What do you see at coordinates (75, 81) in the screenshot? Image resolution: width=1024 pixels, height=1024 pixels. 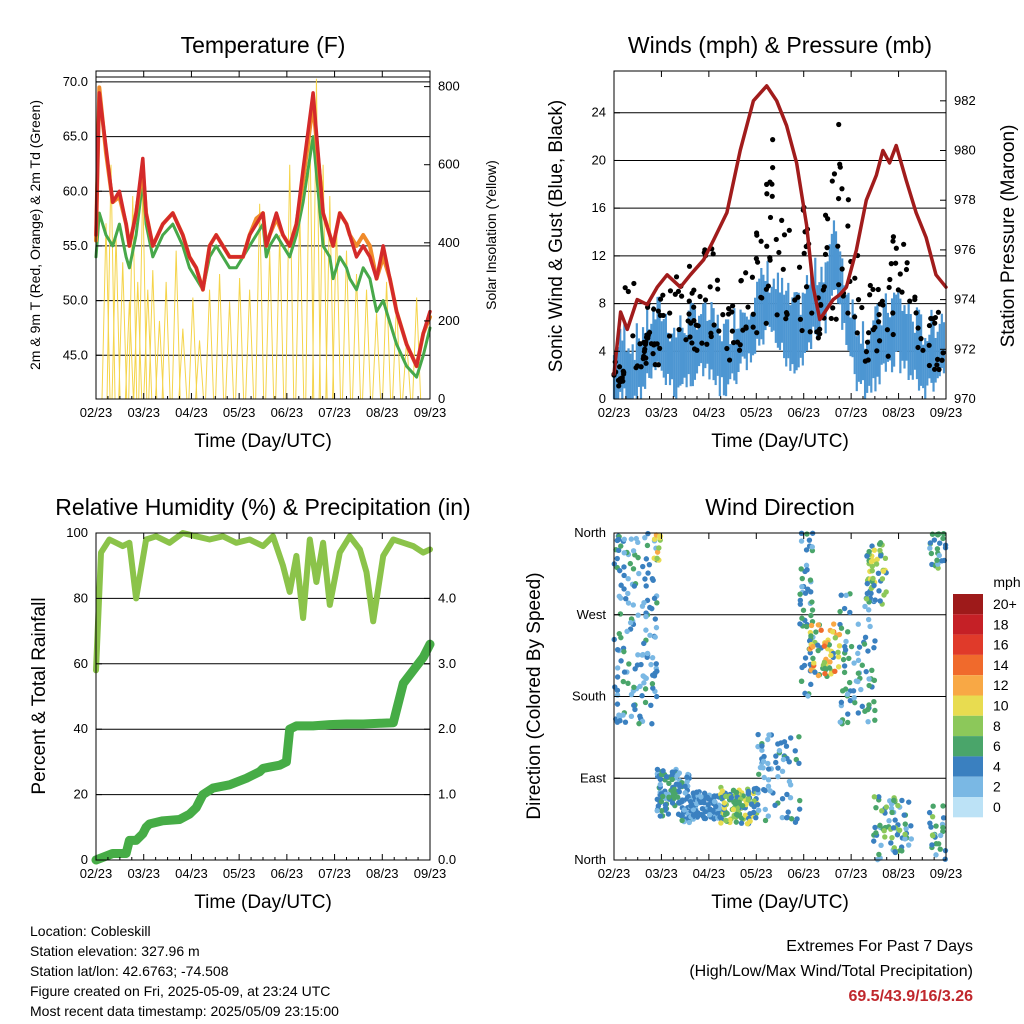 I see `p1-y-tick-label: 70.0` at bounding box center [75, 81].